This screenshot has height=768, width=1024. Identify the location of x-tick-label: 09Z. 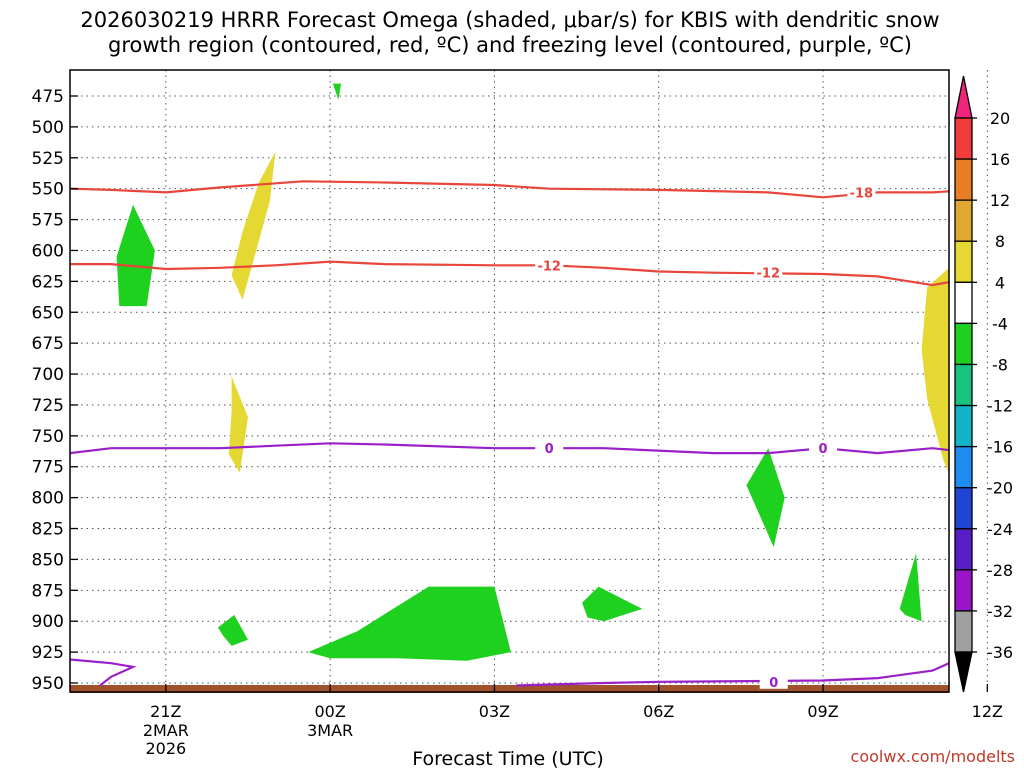
(822, 711).